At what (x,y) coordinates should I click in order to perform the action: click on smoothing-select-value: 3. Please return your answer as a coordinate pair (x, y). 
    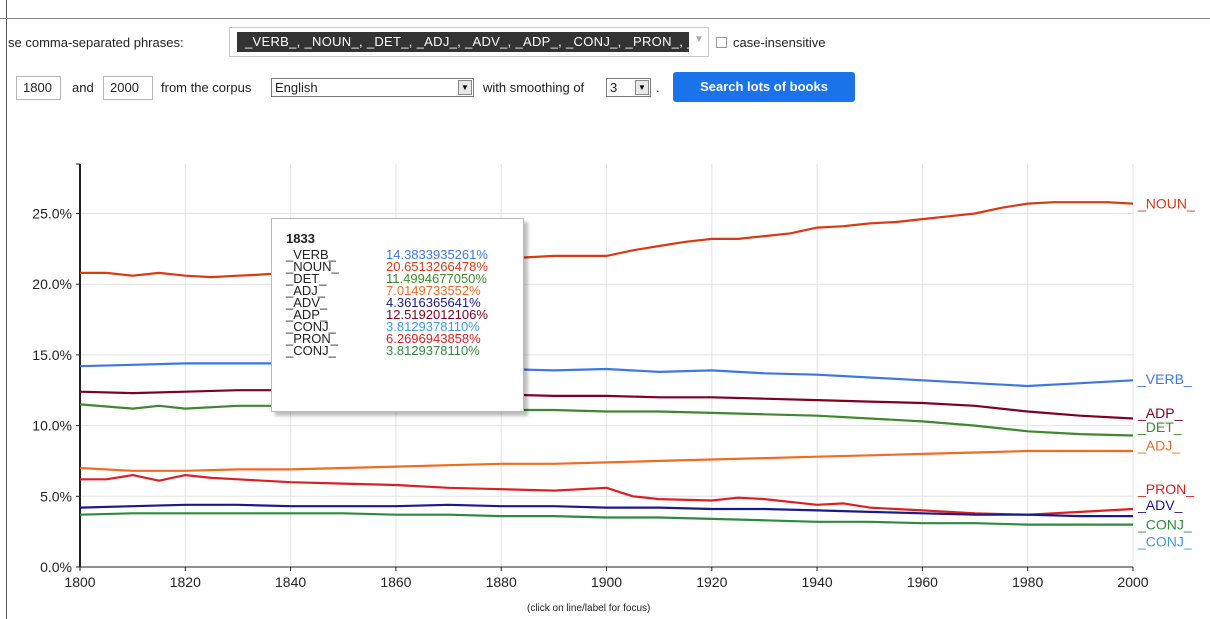
    Looking at the image, I should click on (614, 87).